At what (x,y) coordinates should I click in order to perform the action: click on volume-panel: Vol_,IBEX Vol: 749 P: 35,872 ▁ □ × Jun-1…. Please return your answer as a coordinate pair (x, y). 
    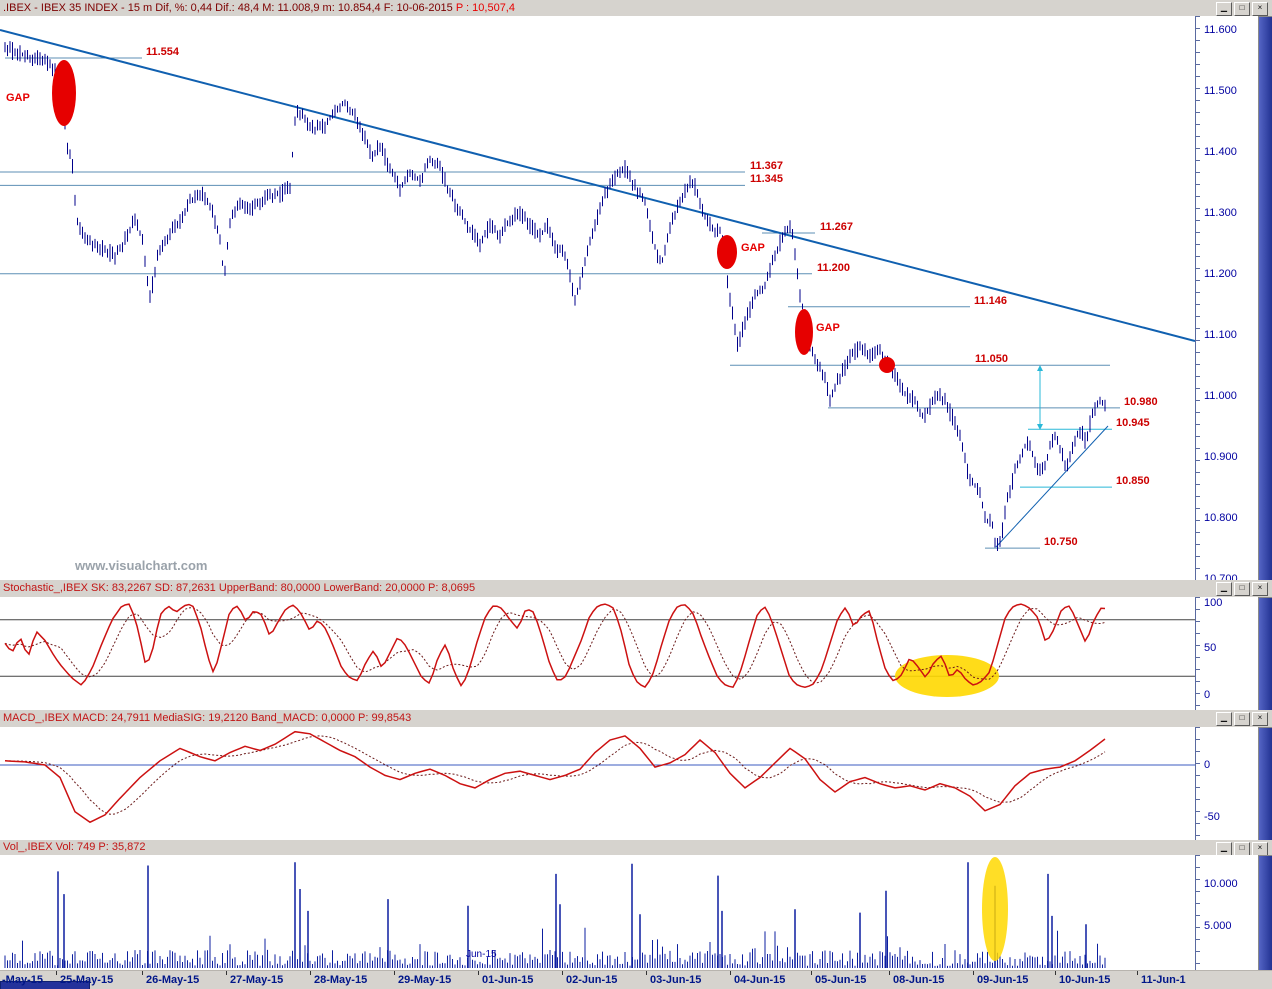
    Looking at the image, I should click on (636, 906).